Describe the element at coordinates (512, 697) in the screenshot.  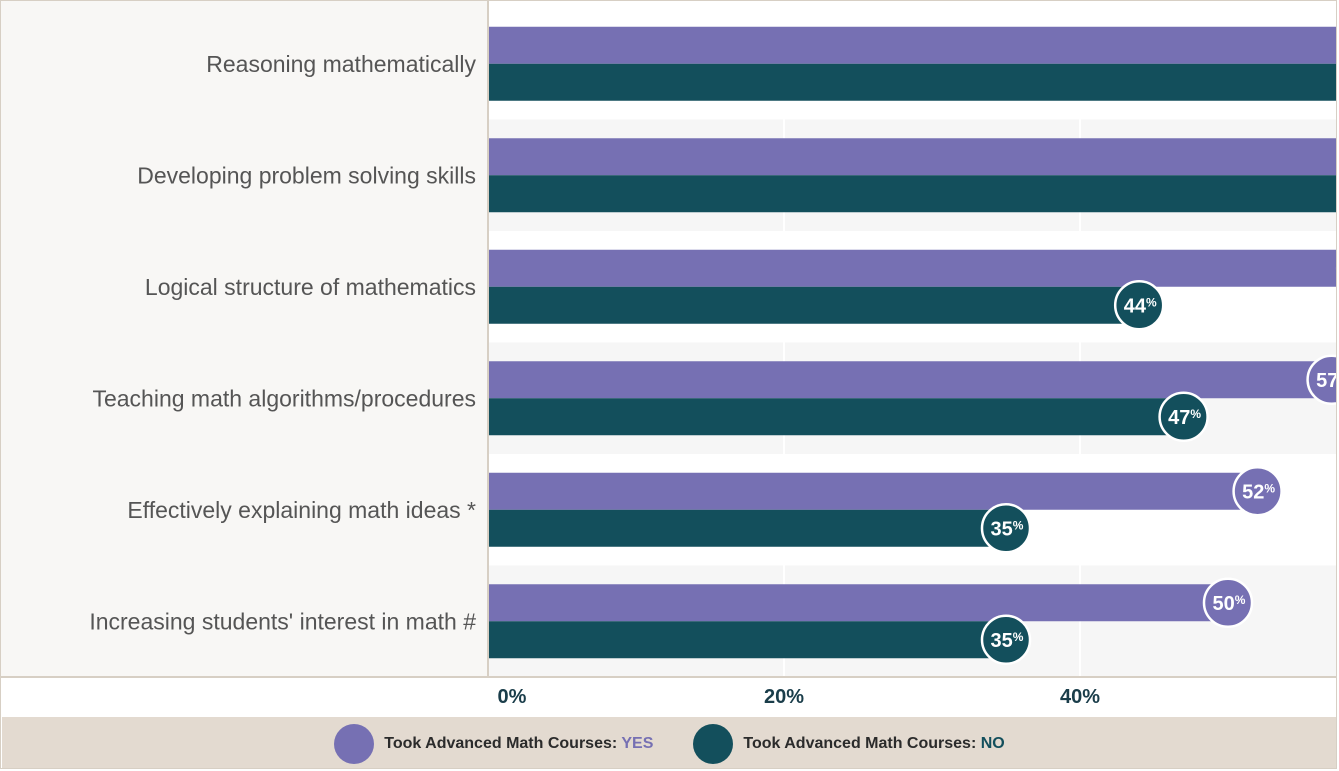
I see `x-tick-label: 0%` at that location.